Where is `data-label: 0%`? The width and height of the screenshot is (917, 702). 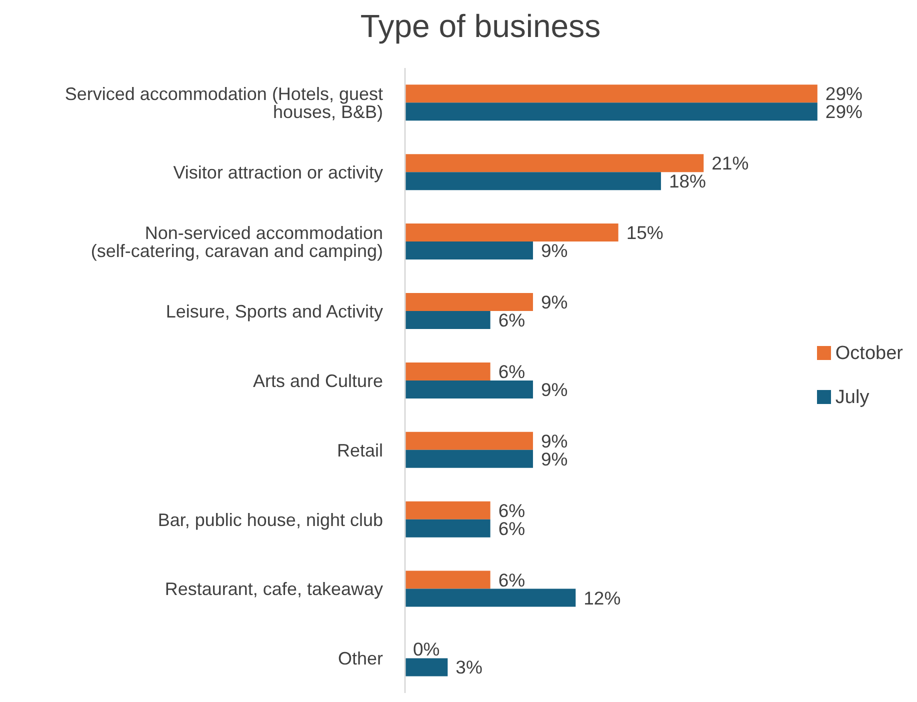
data-label: 0% is located at coordinates (426, 649).